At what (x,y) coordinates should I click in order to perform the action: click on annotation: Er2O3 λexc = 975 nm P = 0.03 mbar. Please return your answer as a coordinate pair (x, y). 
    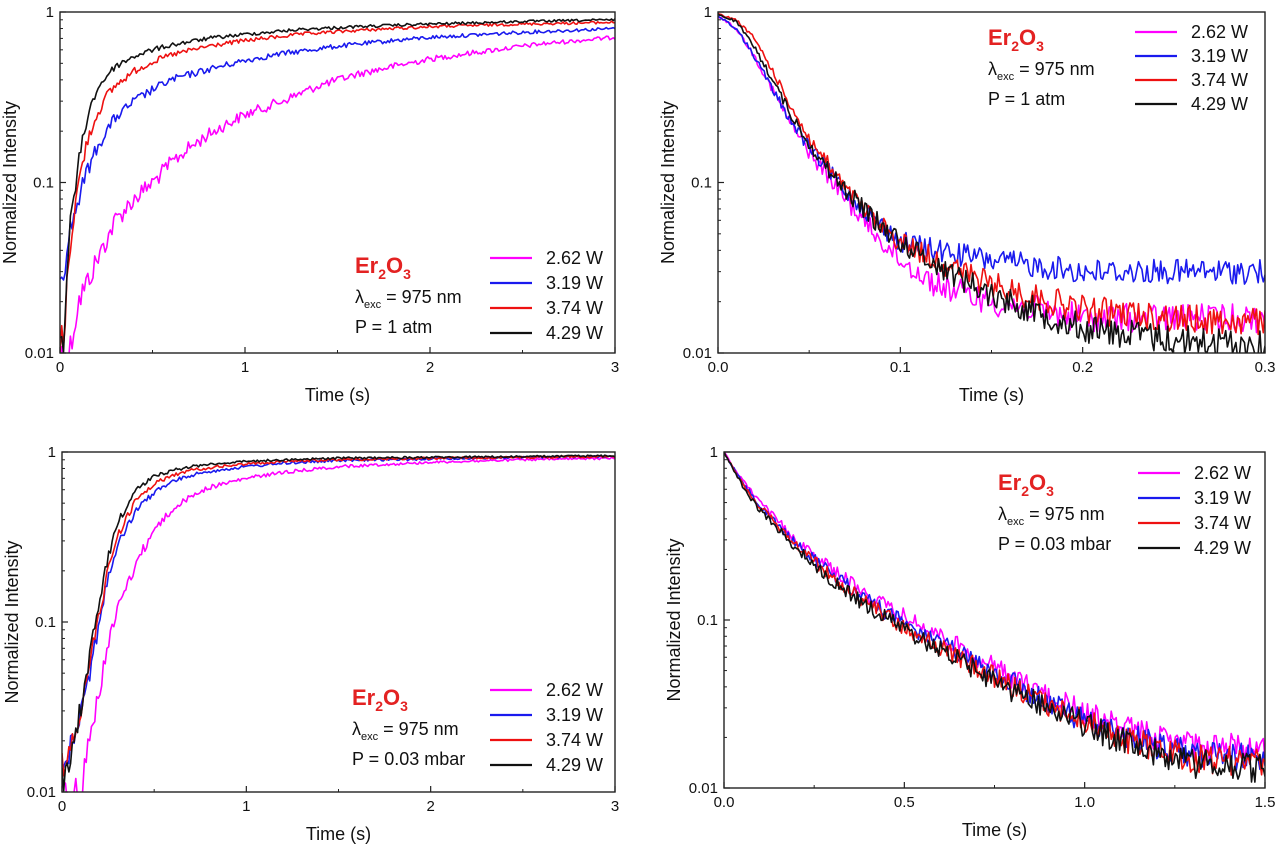
    Looking at the image, I should click on (408, 727).